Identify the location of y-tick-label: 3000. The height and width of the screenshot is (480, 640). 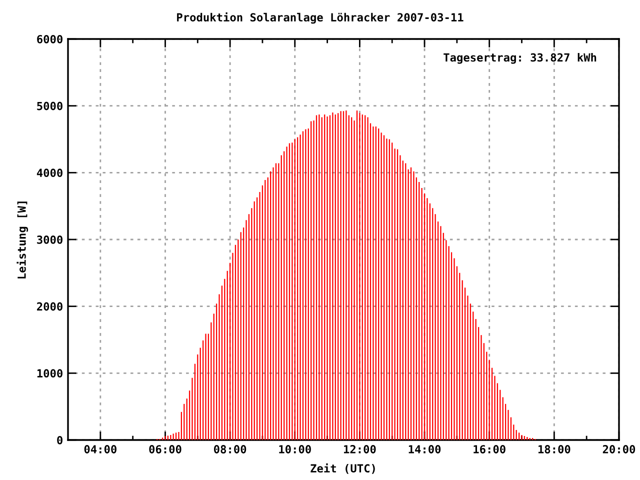
(49, 239).